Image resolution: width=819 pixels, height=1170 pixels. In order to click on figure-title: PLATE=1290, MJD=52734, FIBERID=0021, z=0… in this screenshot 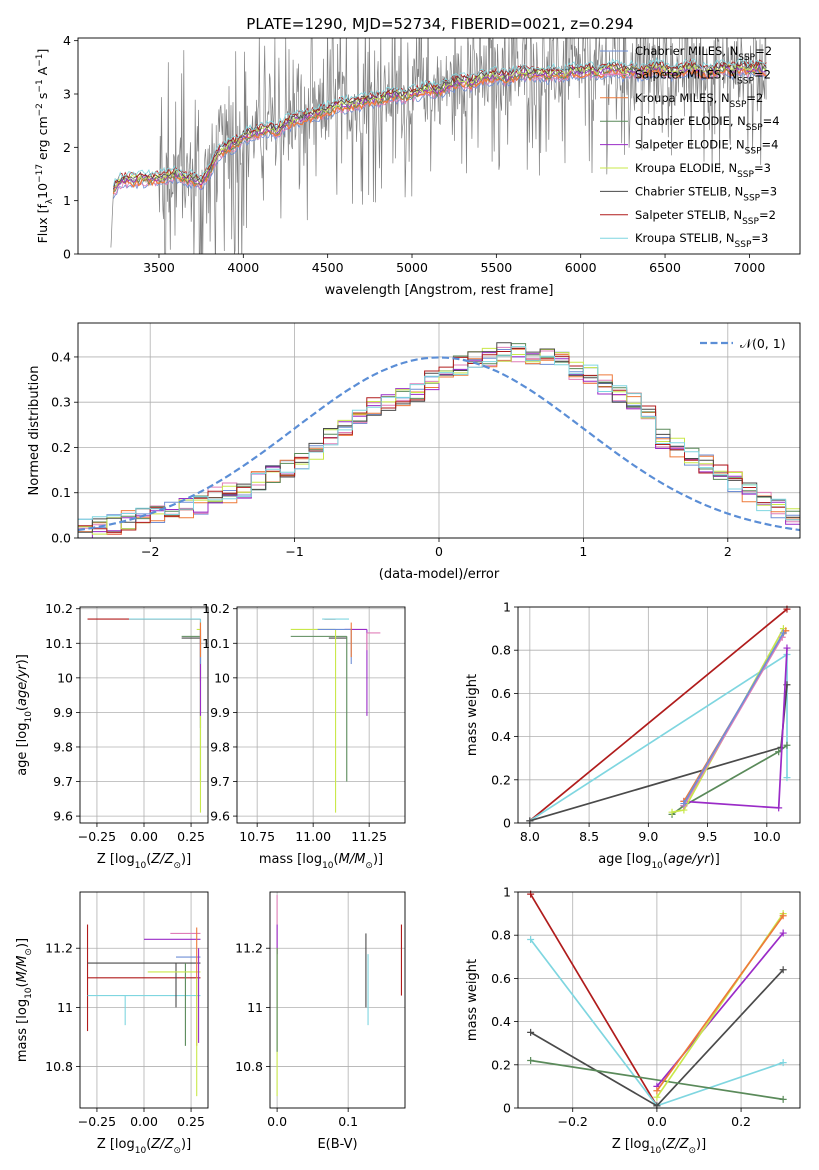, I will do `click(439, 24)`.